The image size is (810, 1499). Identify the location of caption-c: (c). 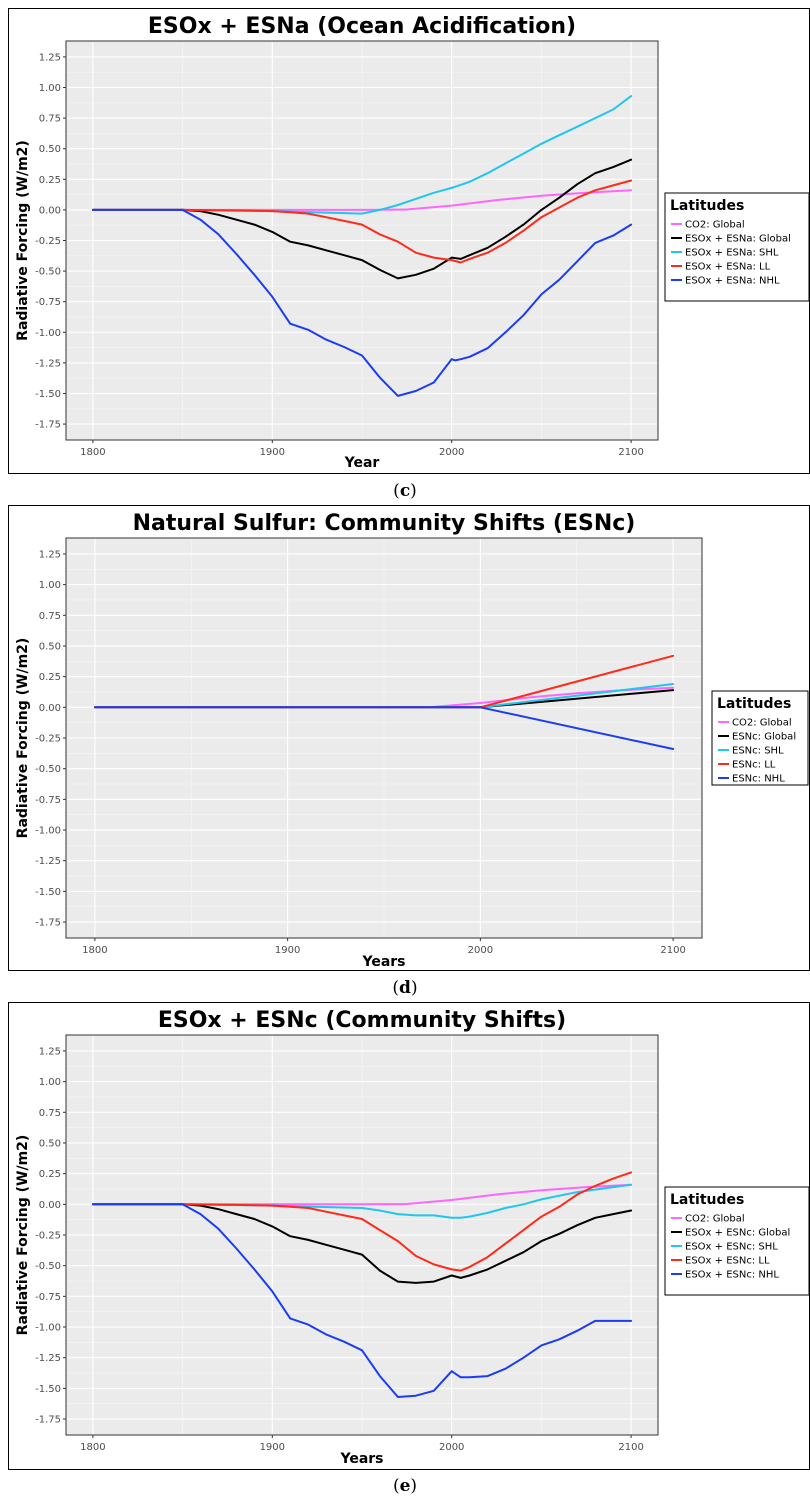
(405, 491).